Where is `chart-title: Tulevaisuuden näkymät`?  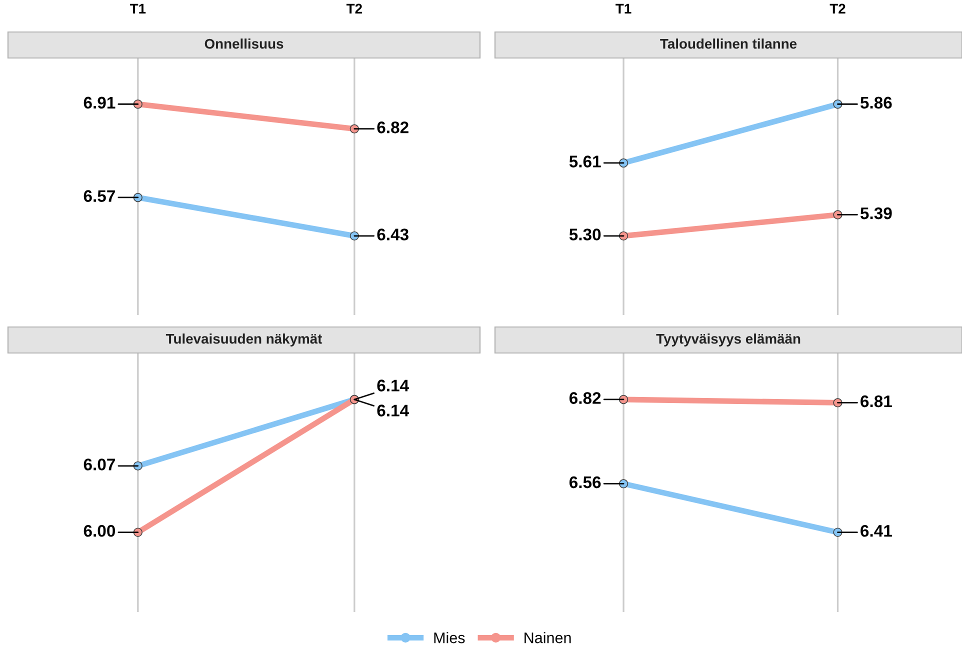 chart-title: Tulevaisuuden näkymät is located at coordinates (244, 340).